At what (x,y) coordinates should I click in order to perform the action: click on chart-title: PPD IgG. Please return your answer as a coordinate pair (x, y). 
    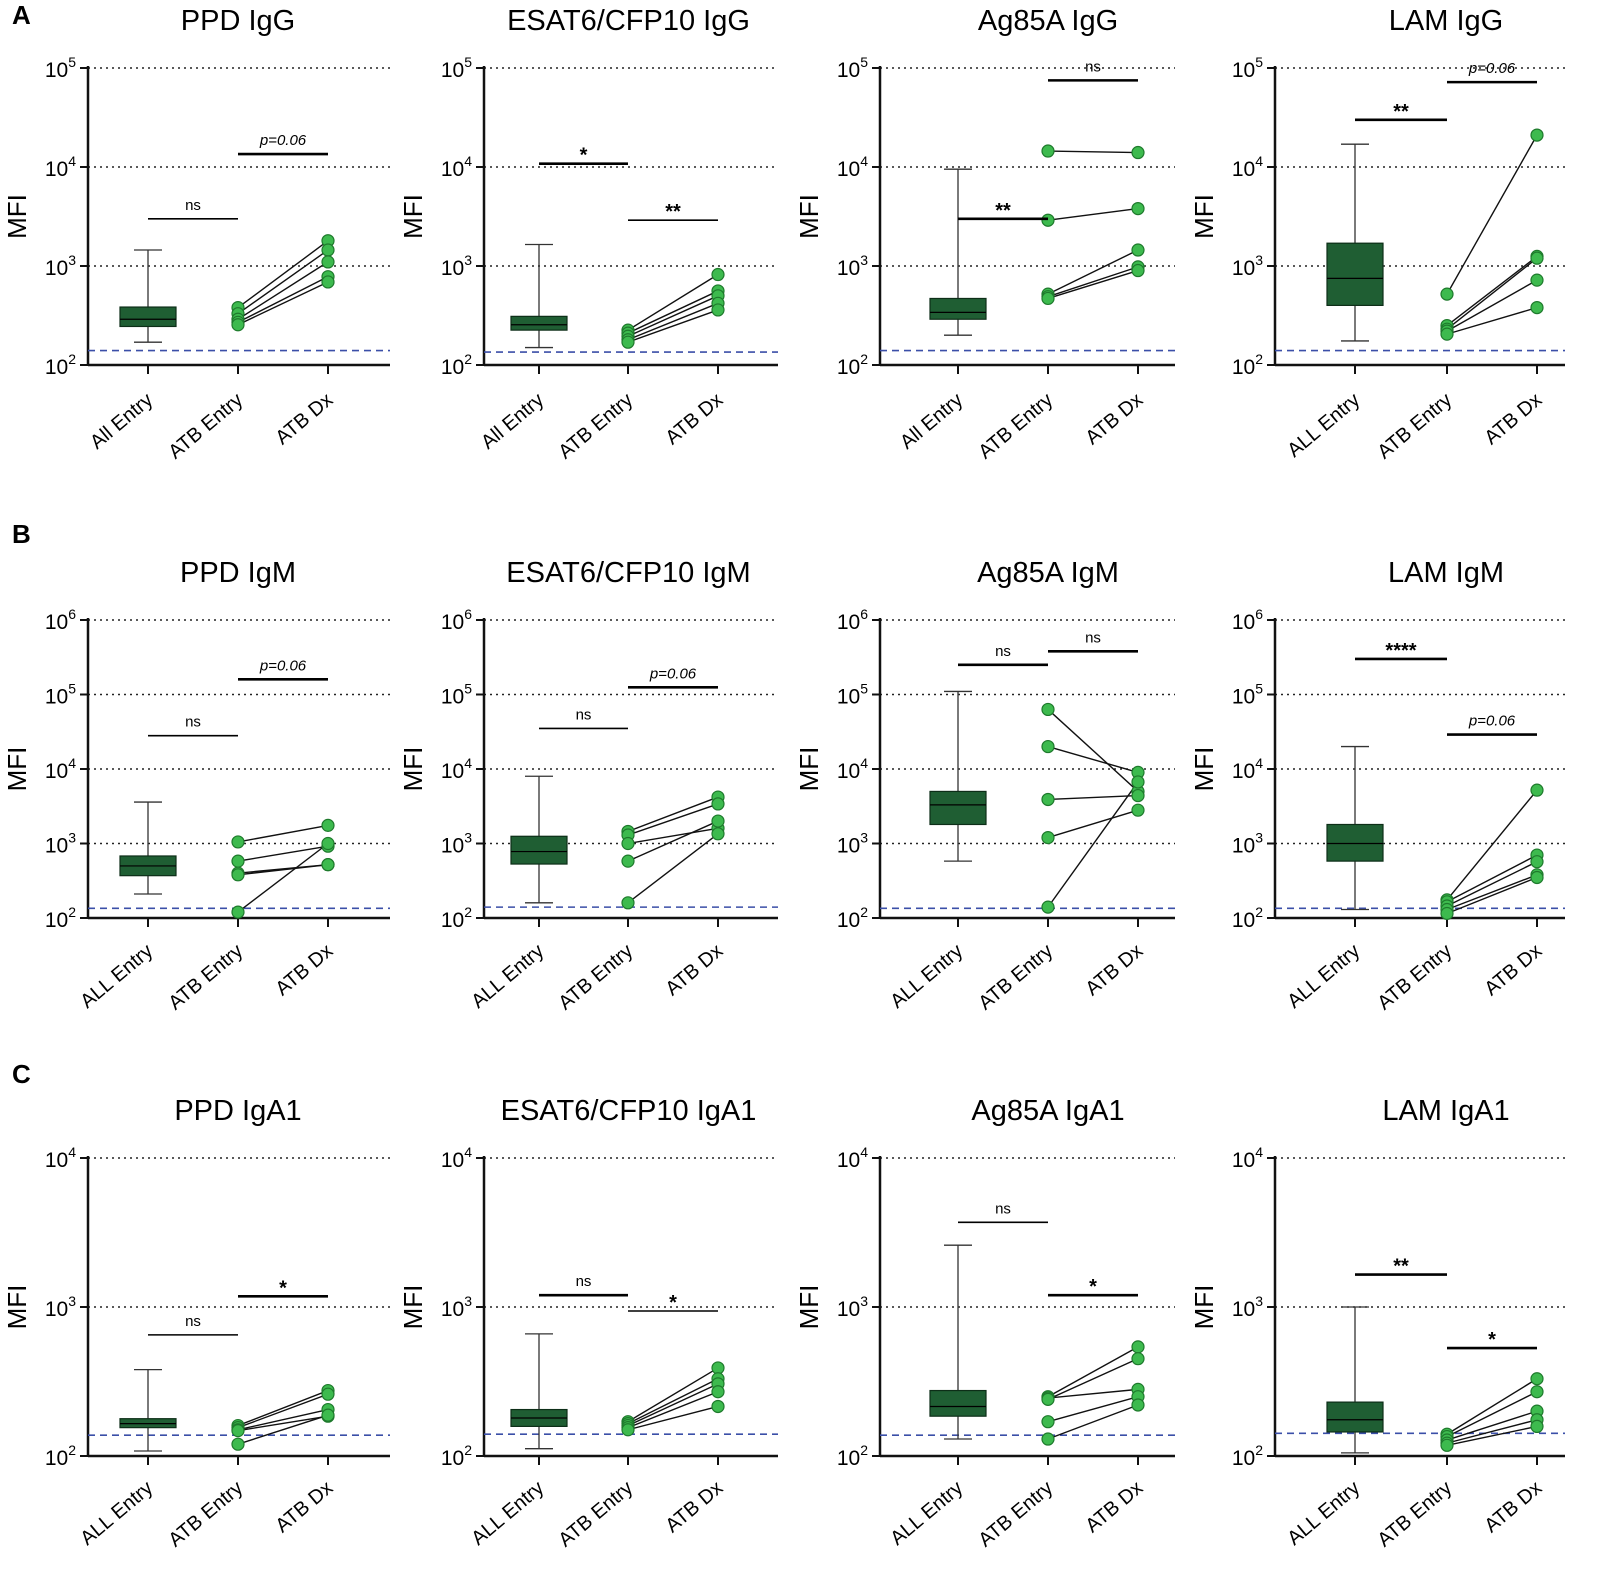
    Looking at the image, I should click on (238, 21).